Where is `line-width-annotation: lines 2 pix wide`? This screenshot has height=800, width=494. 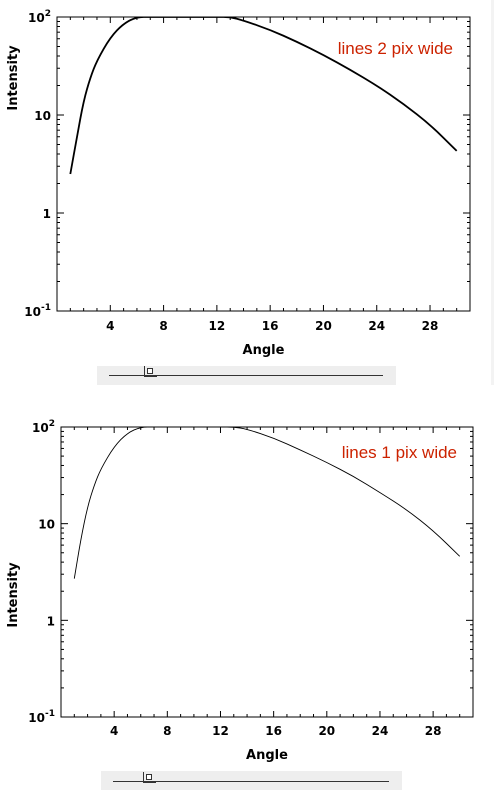 line-width-annotation: lines 2 pix wide is located at coordinates (395, 48).